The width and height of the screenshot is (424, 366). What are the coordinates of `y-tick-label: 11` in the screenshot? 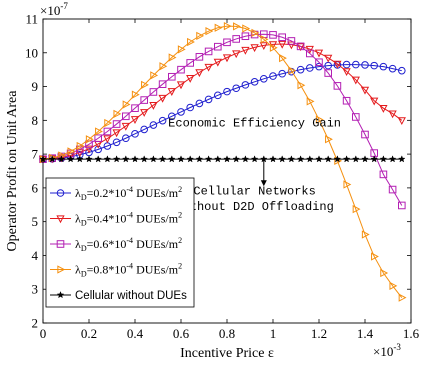 It's located at (31, 19).